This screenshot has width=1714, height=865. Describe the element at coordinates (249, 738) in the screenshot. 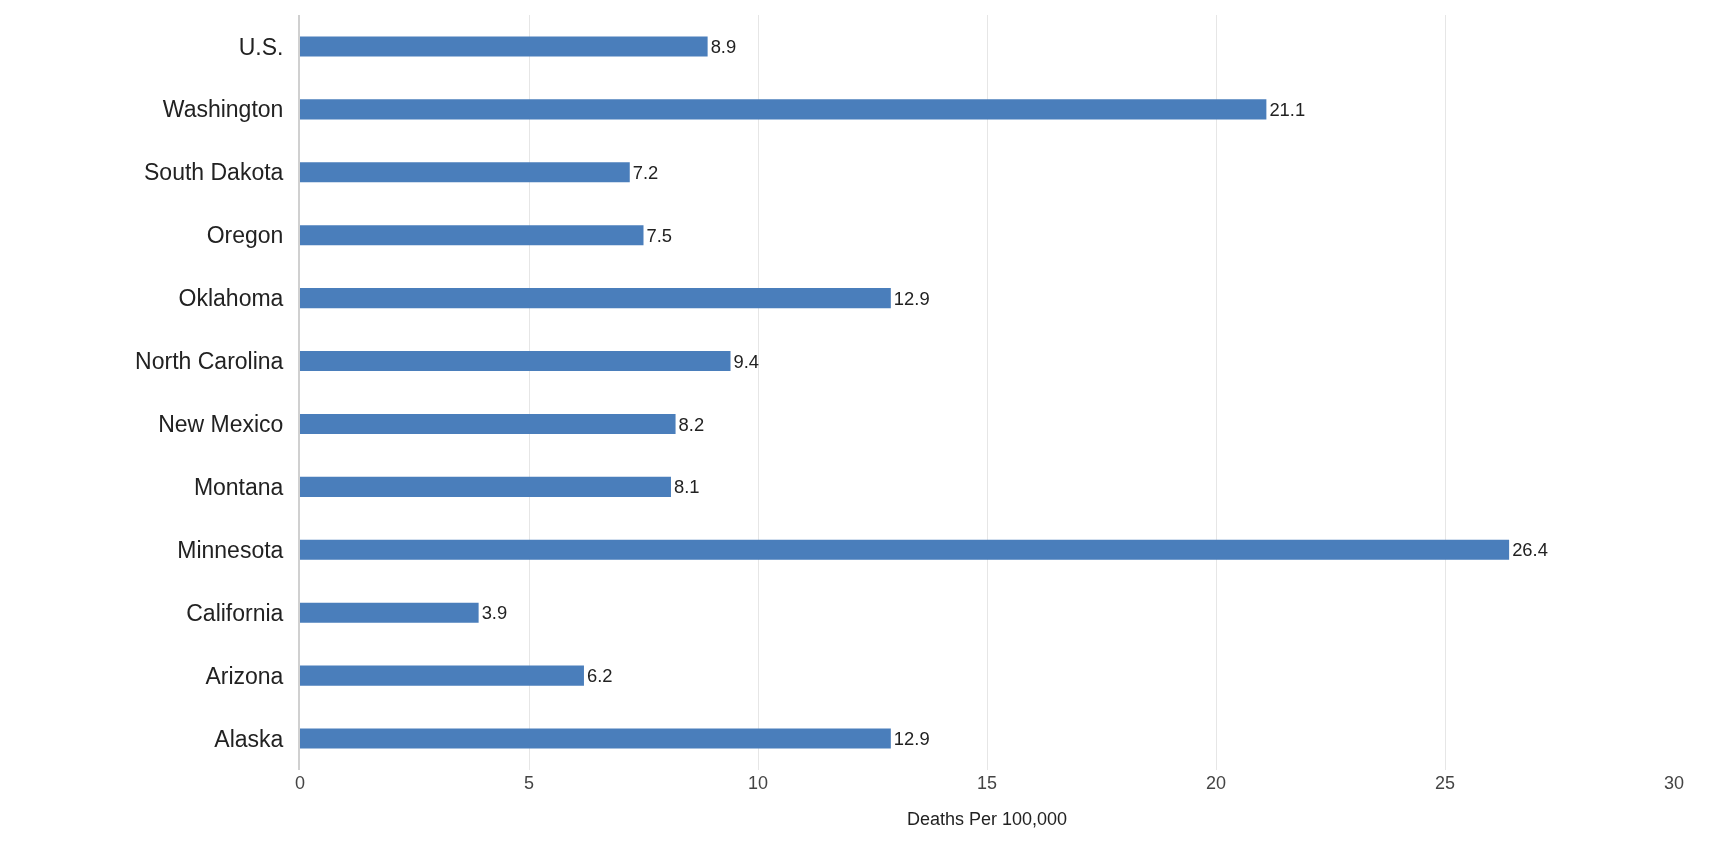

I see `y-tick-label: Alaska` at that location.